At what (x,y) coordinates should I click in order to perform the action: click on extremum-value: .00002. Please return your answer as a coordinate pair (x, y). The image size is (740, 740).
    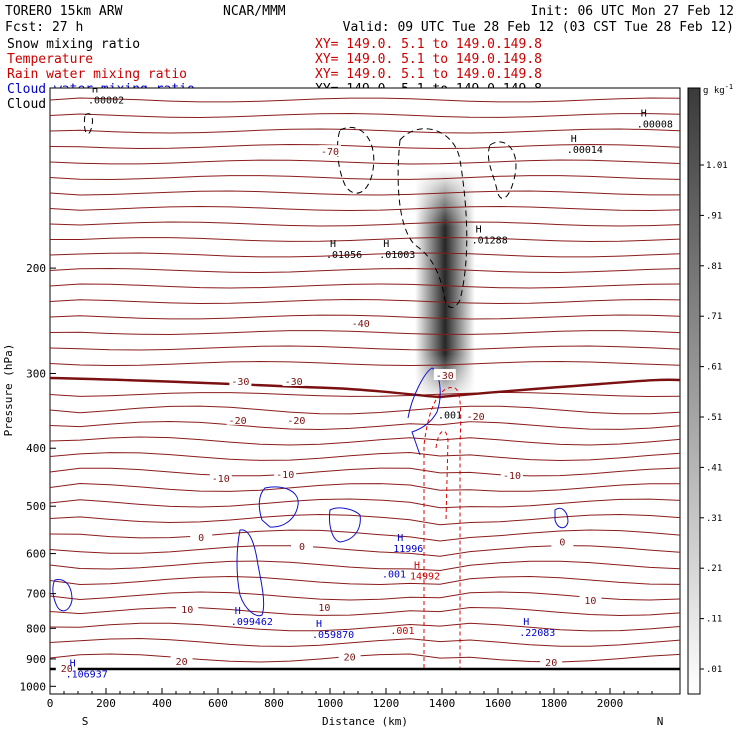
    Looking at the image, I should click on (106, 101).